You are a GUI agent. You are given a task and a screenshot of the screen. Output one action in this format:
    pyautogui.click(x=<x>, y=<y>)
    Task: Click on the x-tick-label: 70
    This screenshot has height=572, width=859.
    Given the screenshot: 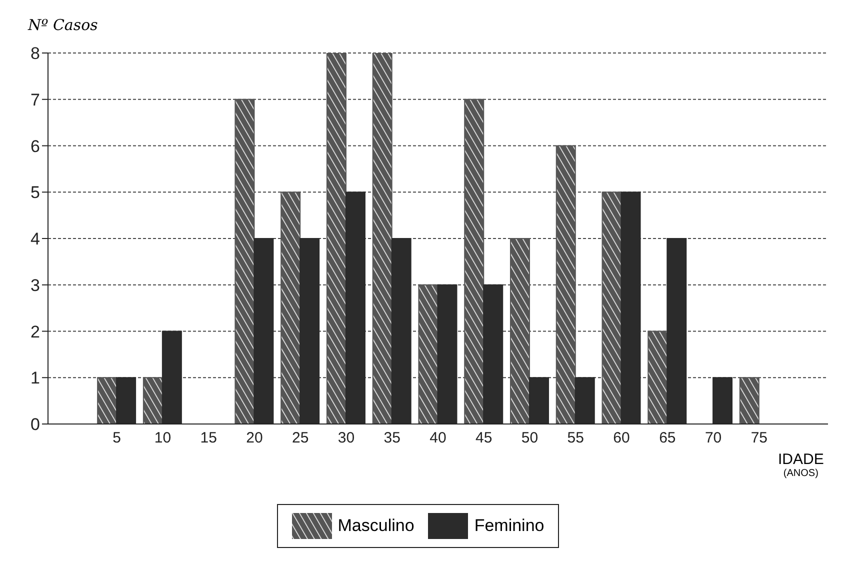 What is the action you would take?
    pyautogui.click(x=713, y=438)
    